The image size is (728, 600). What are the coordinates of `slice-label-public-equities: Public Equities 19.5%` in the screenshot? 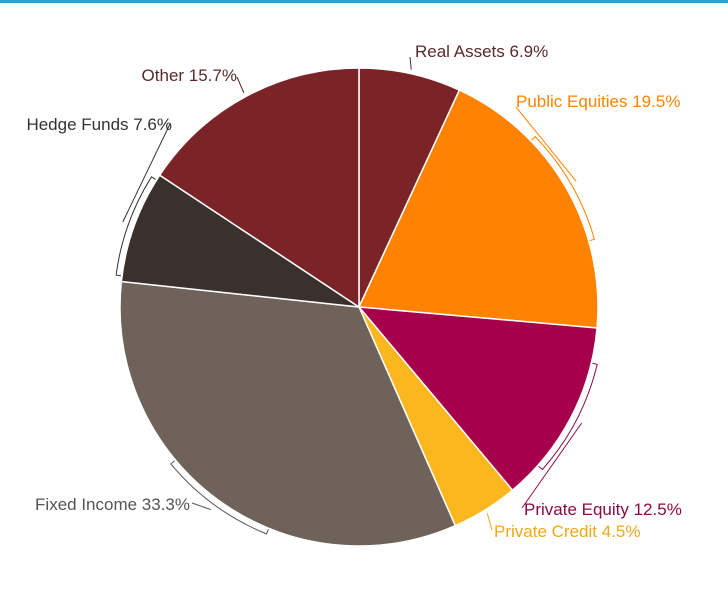 It's located at (598, 101).